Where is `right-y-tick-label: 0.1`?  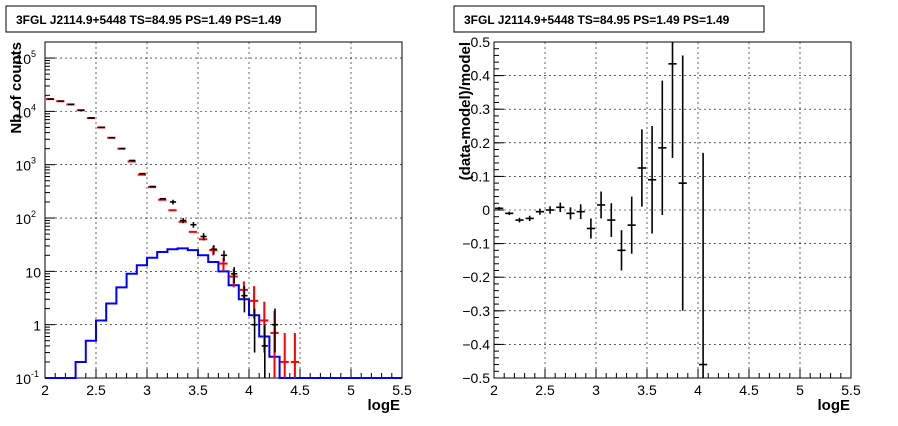 right-y-tick-label: 0.1 is located at coordinates (481, 176).